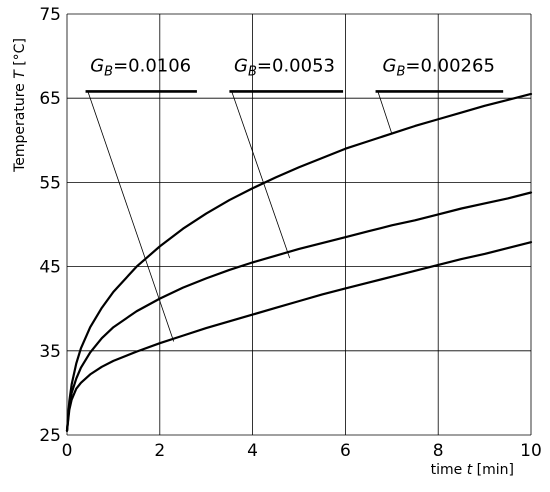 The height and width of the screenshot is (492, 550). Describe the element at coordinates (400, 71) in the screenshot. I see `legend-label-subscript-2: B` at that location.